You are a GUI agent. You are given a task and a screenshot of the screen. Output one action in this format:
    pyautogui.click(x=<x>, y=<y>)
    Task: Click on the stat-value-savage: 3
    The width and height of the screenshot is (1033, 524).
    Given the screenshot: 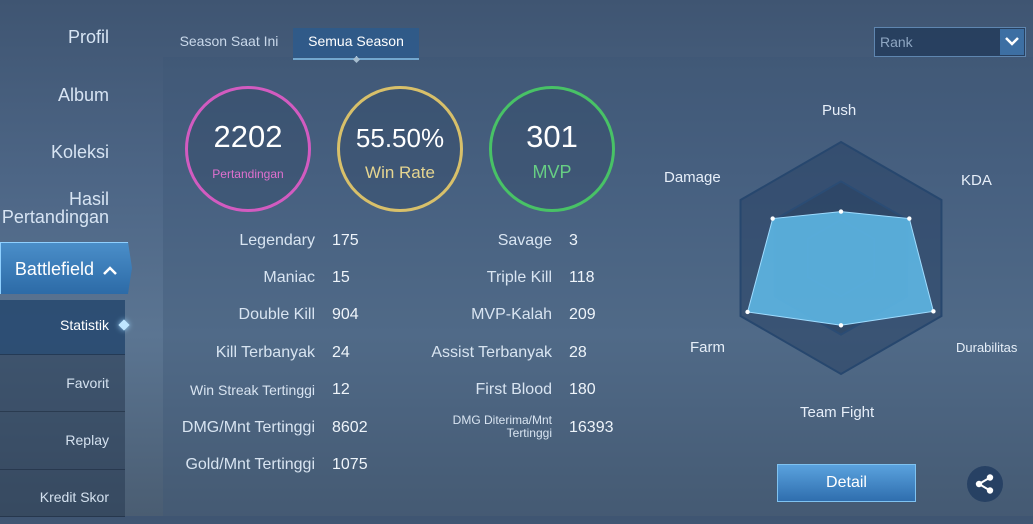 What is the action you would take?
    pyautogui.click(x=573, y=240)
    